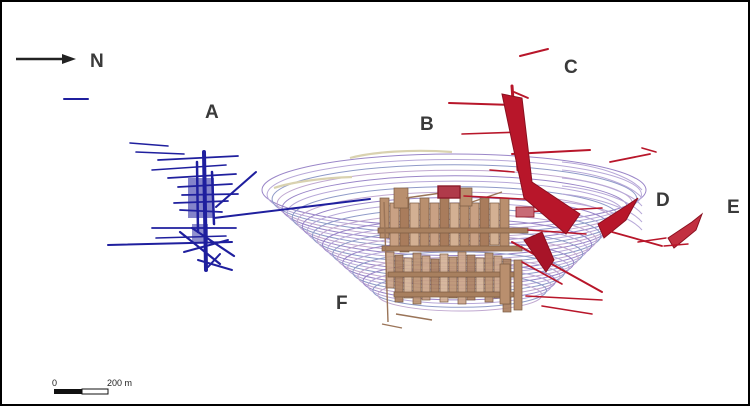 This screenshot has width=750, height=406. Describe the element at coordinates (342, 303) in the screenshot. I see `zone-f-label: F` at that location.